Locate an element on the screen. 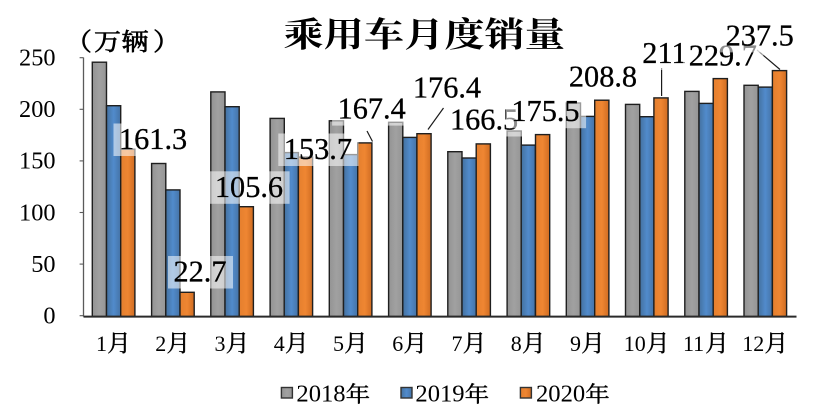  svg-text: 237.5 is located at coordinates (760, 35).